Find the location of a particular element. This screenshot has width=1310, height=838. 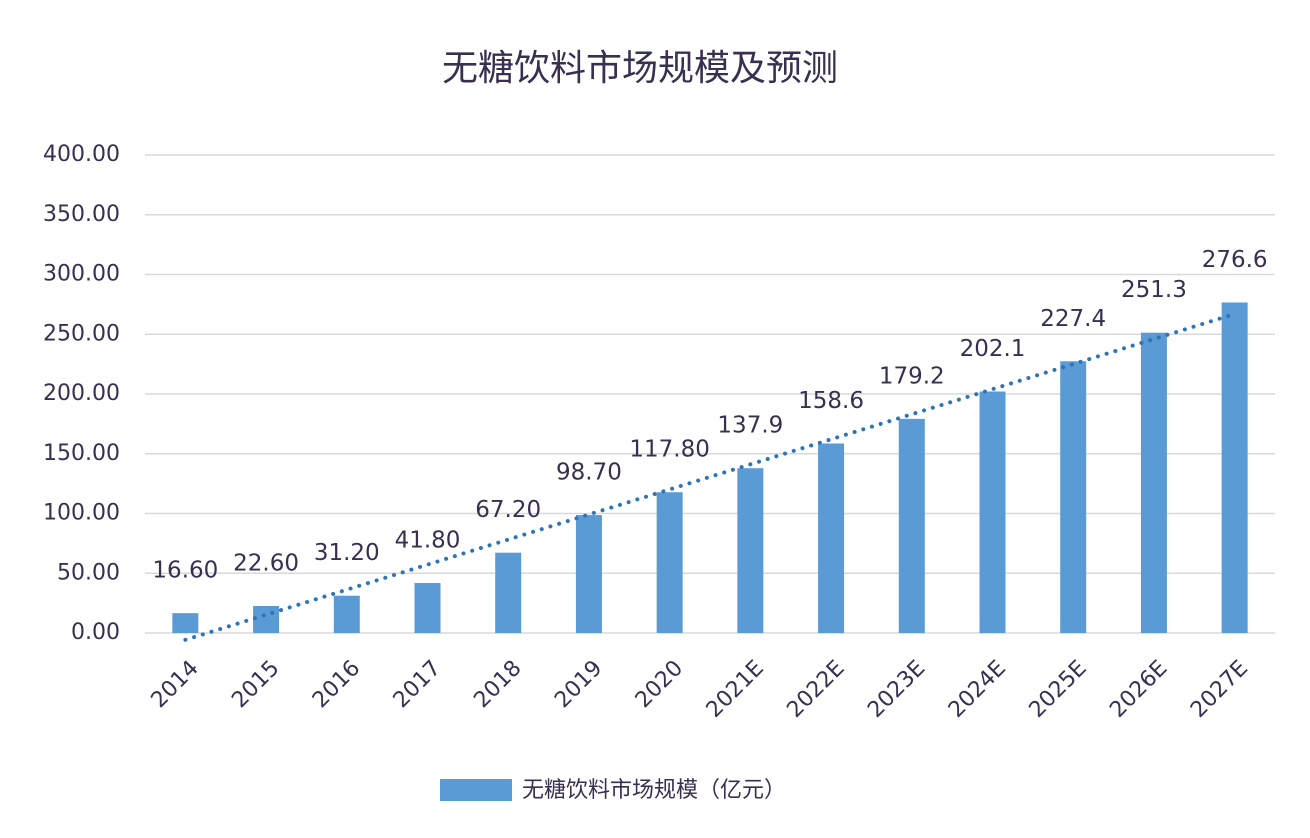

x-tick-label: 2021E is located at coordinates (735, 689).